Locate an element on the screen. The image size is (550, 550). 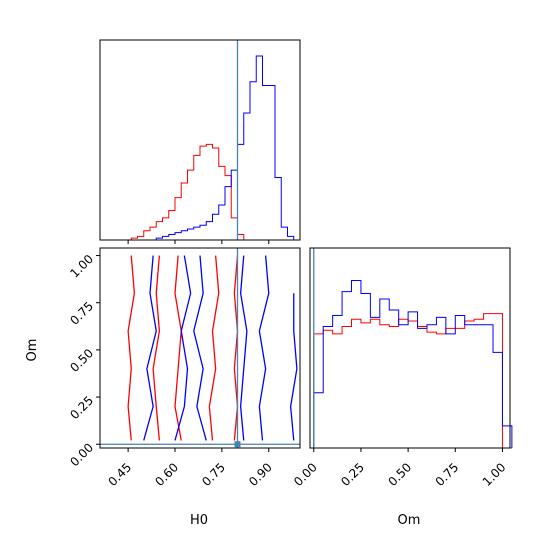
hist_Om-x-tick-label: 0.50 is located at coordinates (399, 474).